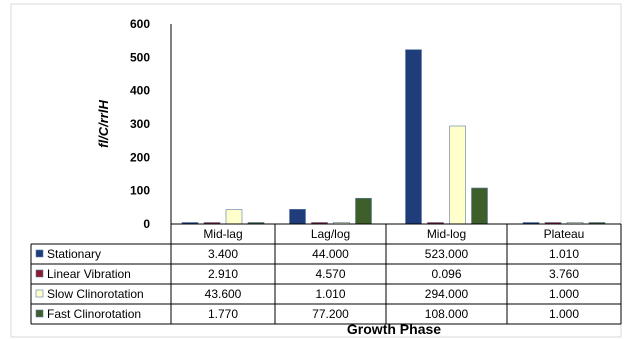 The width and height of the screenshot is (624, 339). What do you see at coordinates (330, 314) in the screenshot?
I see `table-cell-value: 77.200` at bounding box center [330, 314].